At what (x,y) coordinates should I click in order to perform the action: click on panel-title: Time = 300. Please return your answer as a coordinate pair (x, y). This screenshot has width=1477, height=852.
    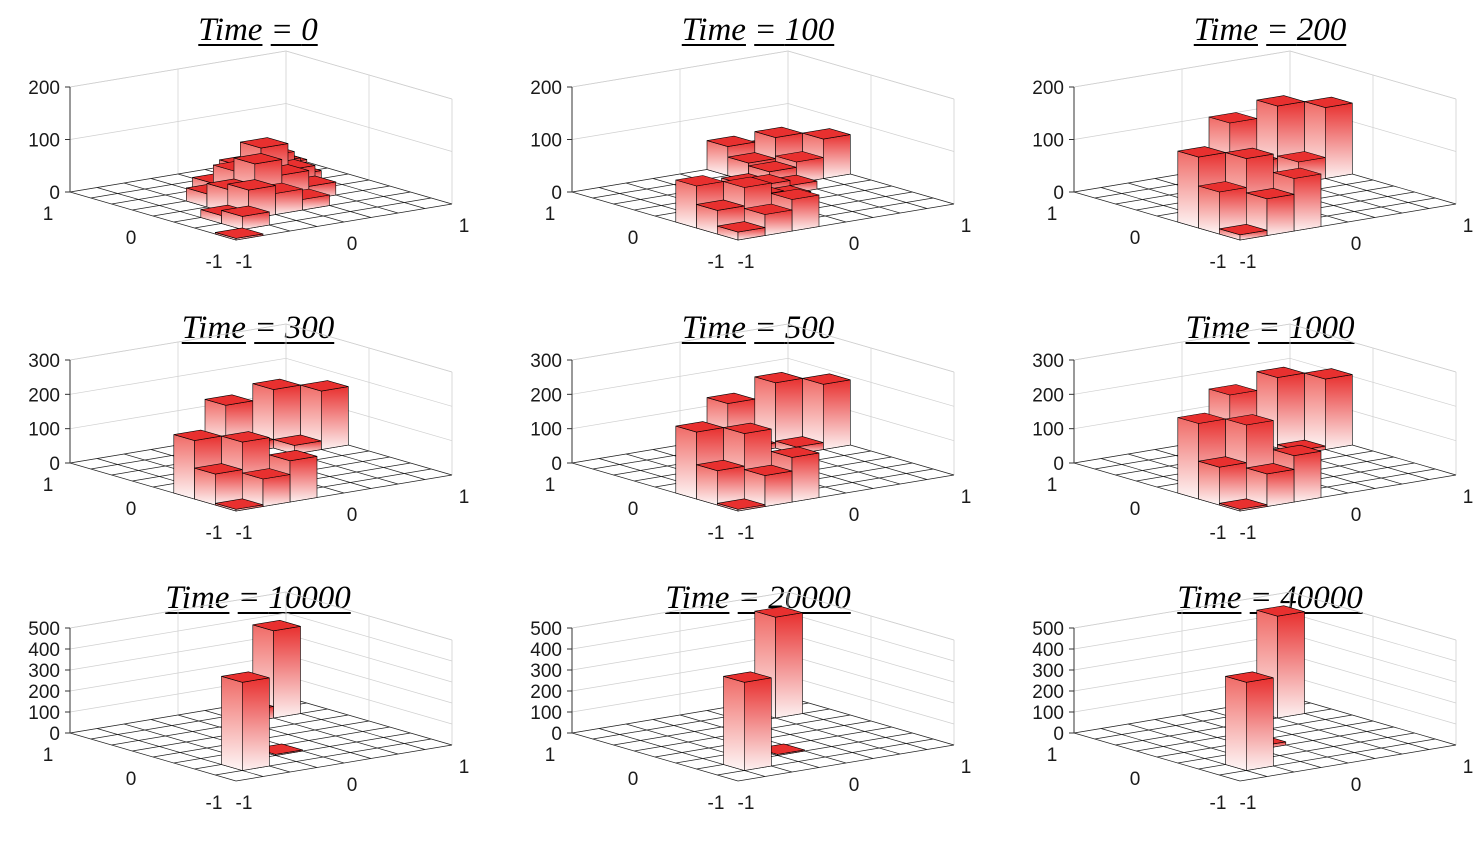
    Looking at the image, I should click on (258, 328).